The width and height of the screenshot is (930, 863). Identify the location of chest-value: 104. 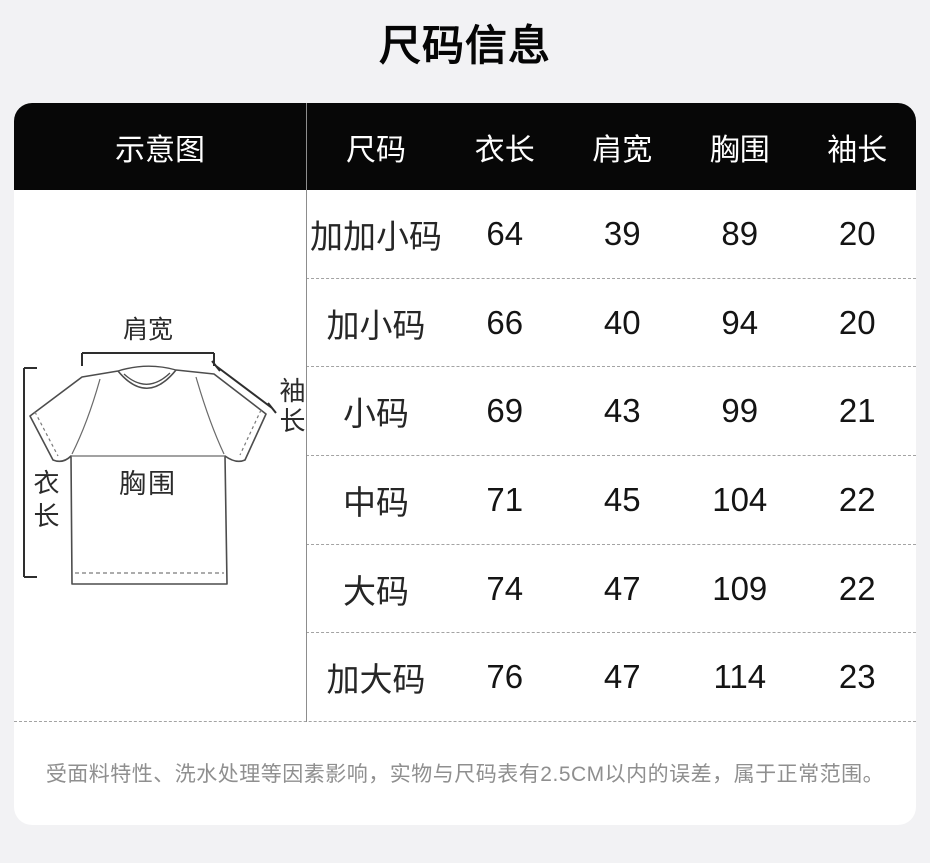
(740, 499).